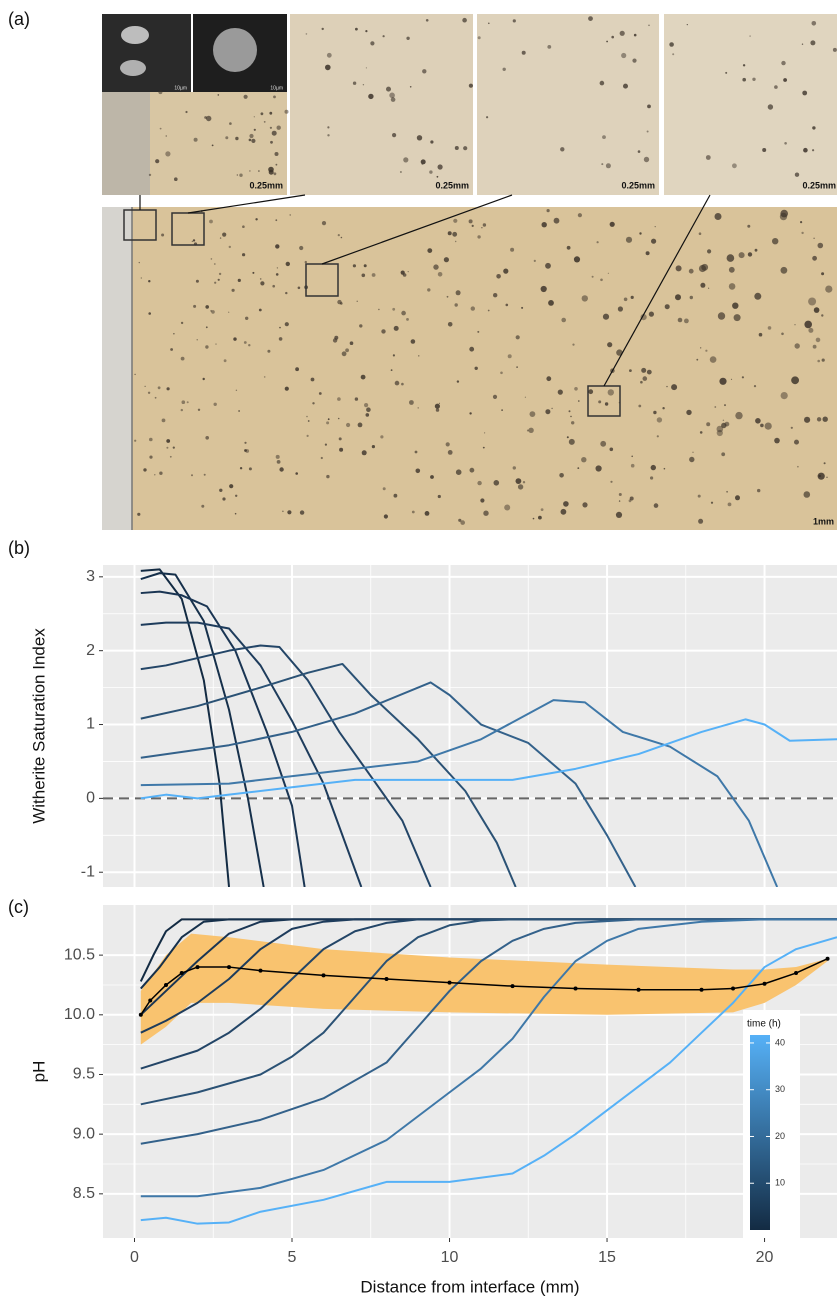  What do you see at coordinates (146, 53) in the screenshot?
I see `sem-image` at bounding box center [146, 53].